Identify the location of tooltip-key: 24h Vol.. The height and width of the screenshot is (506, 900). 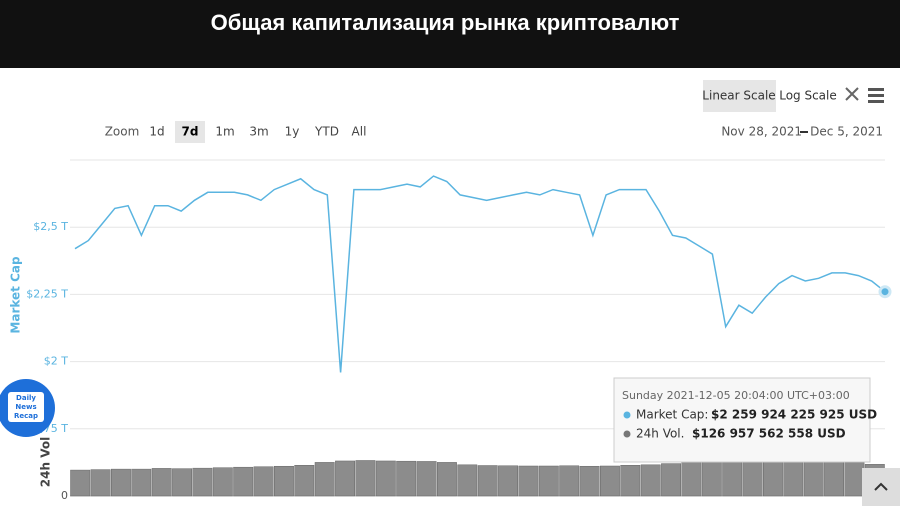
(660, 434).